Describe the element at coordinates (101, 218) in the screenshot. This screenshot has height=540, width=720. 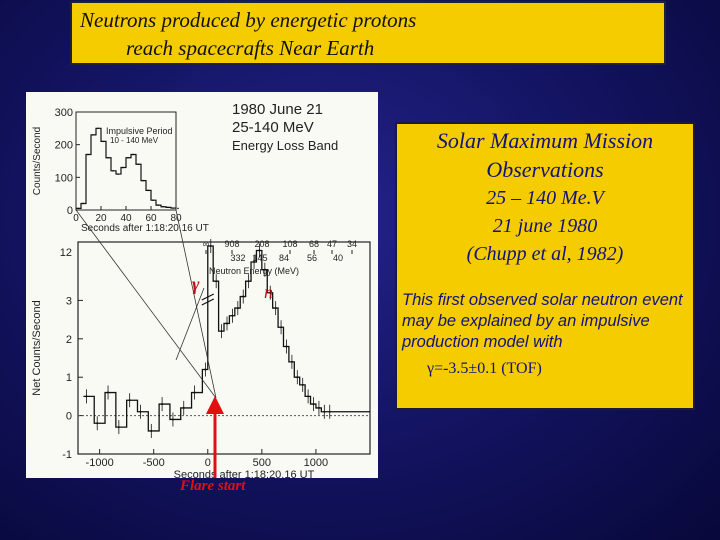
I see `inset-xtick-label: 20` at that location.